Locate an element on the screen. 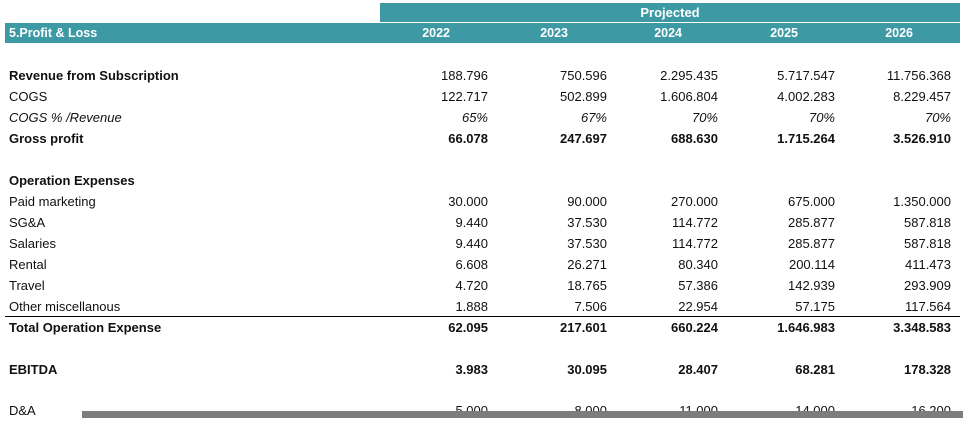  cell: 1.646.983 is located at coordinates (806, 327).